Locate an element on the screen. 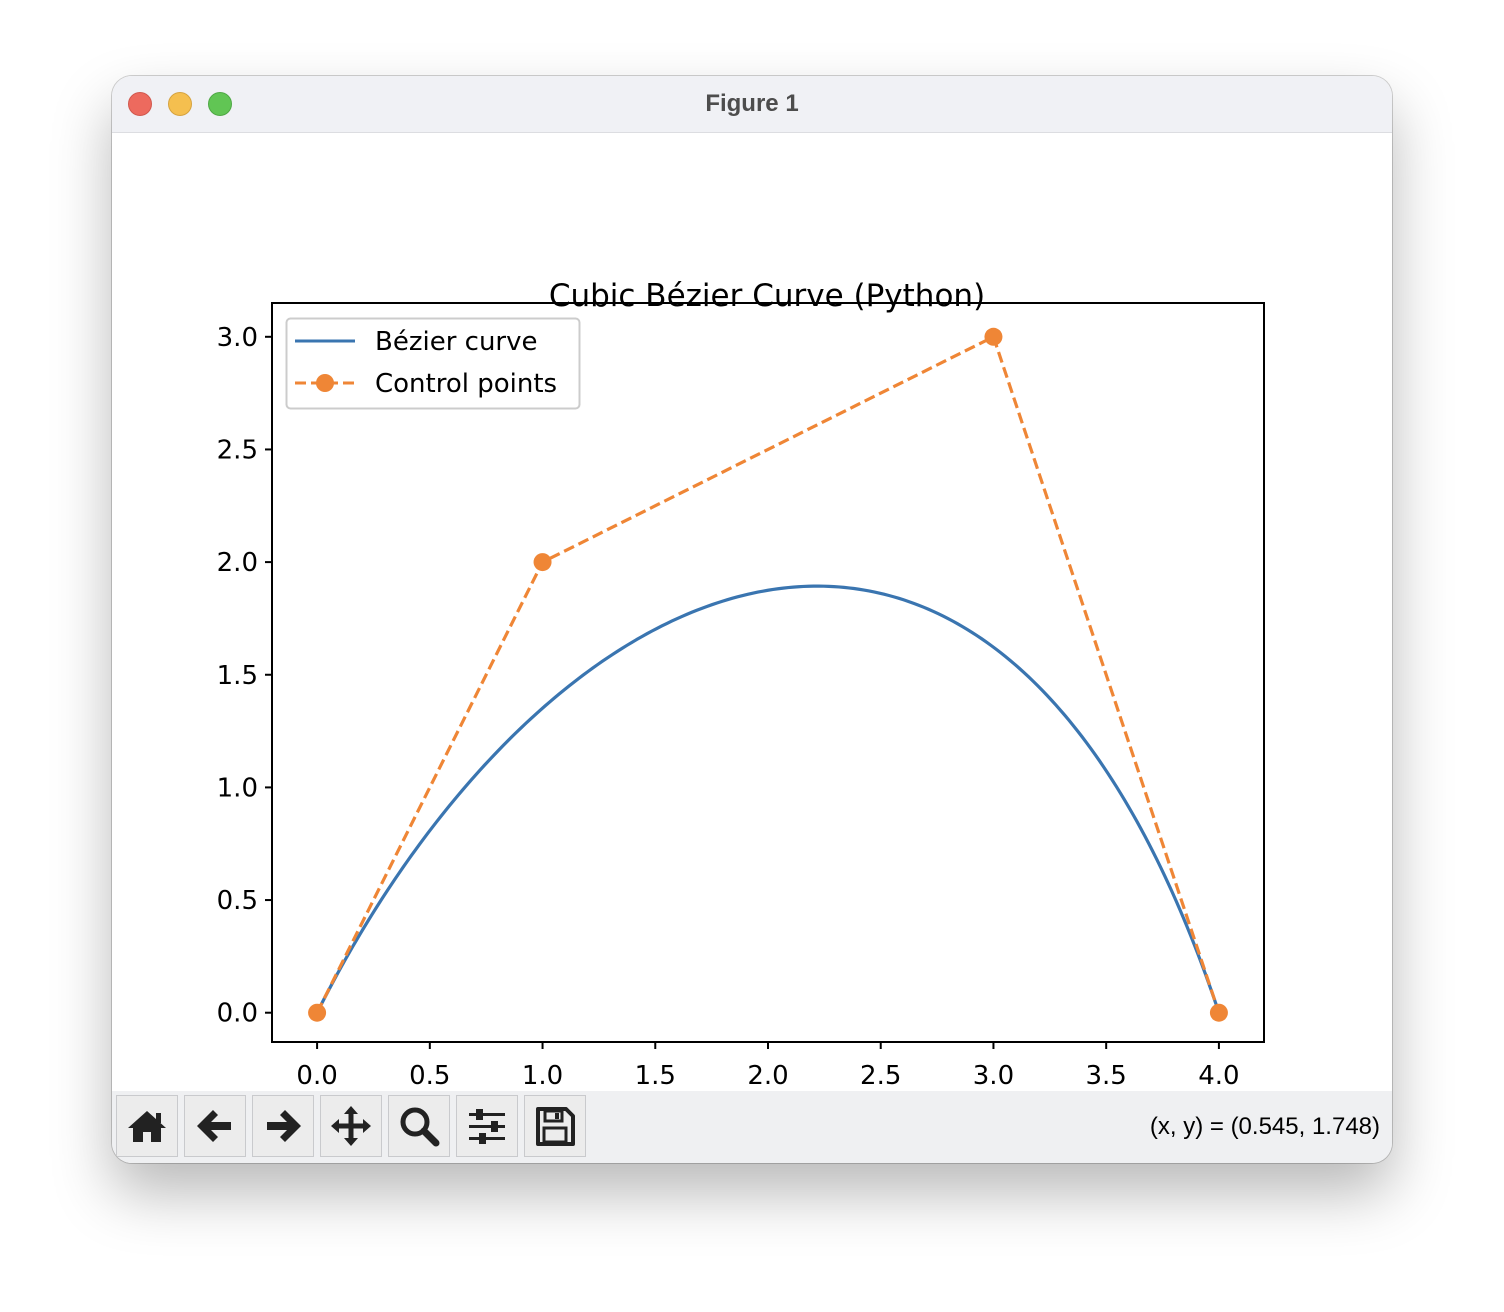 The width and height of the screenshot is (1504, 1312). y-tick-label: 1.0 is located at coordinates (237, 788).